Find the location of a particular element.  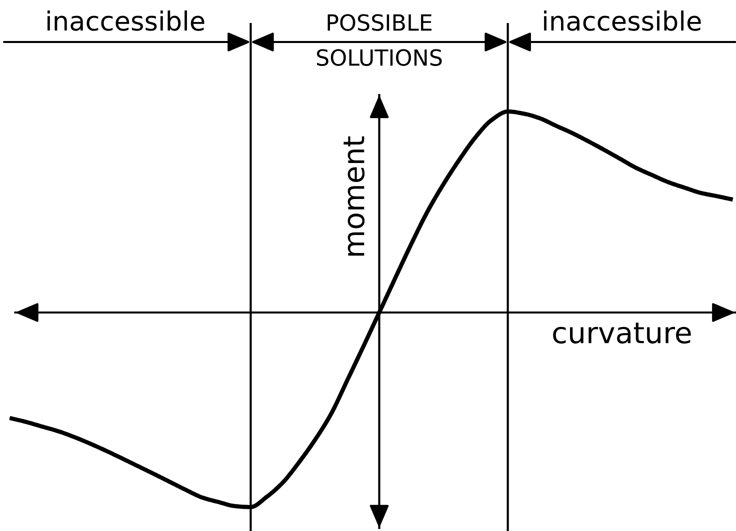

text: POSSIBLE SOLUTIONS is located at coordinates (379, 40).